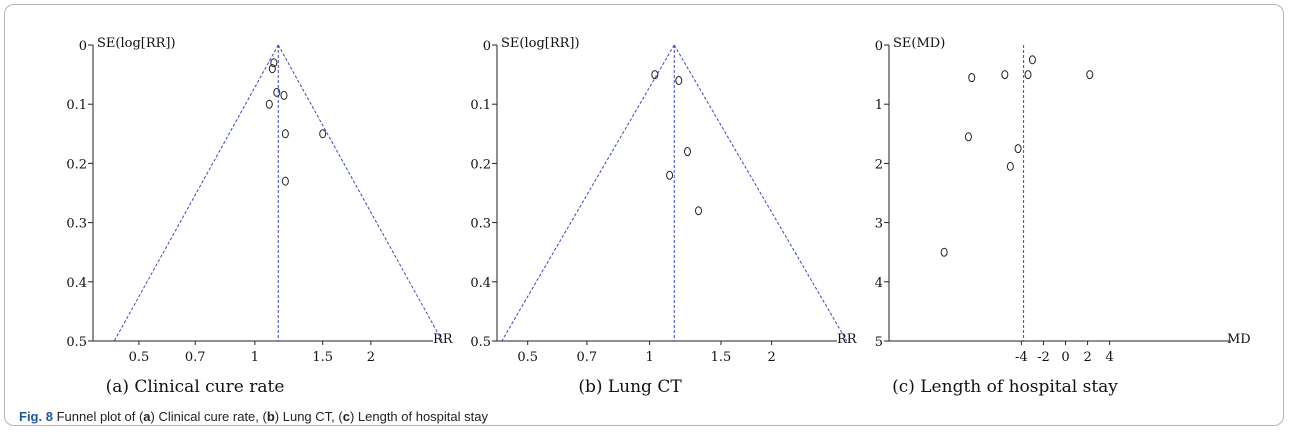 Image resolution: width=1290 pixels, height=432 pixels. Describe the element at coordinates (1043, 357) in the screenshot. I see `x-tick-label: -2` at that location.